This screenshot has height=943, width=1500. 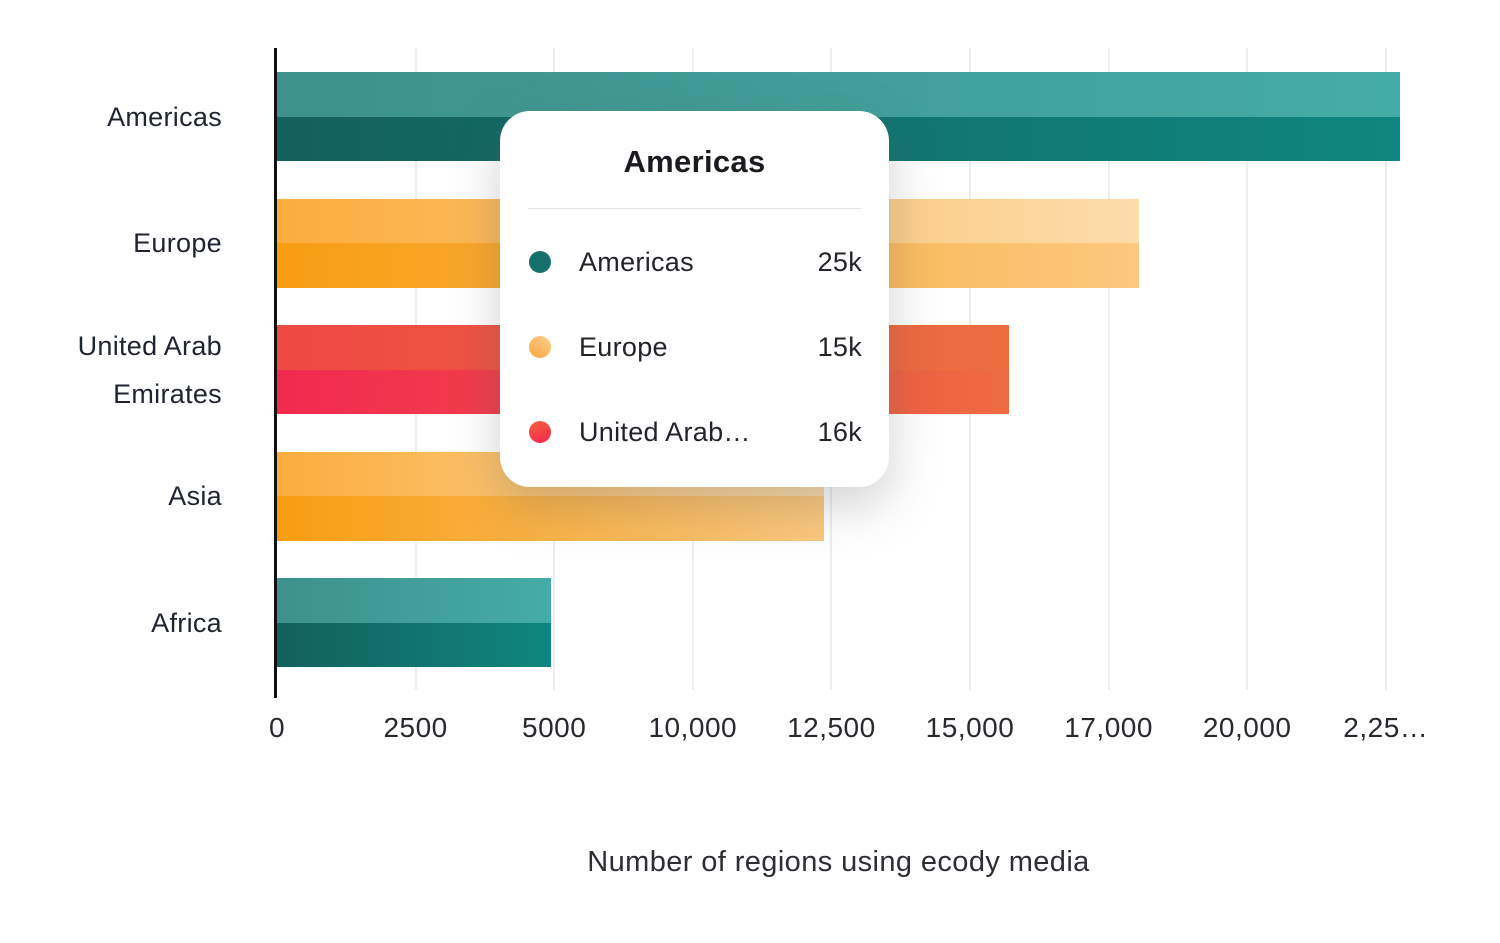 I want to click on category-label-line: Asia, so click(x=195, y=496).